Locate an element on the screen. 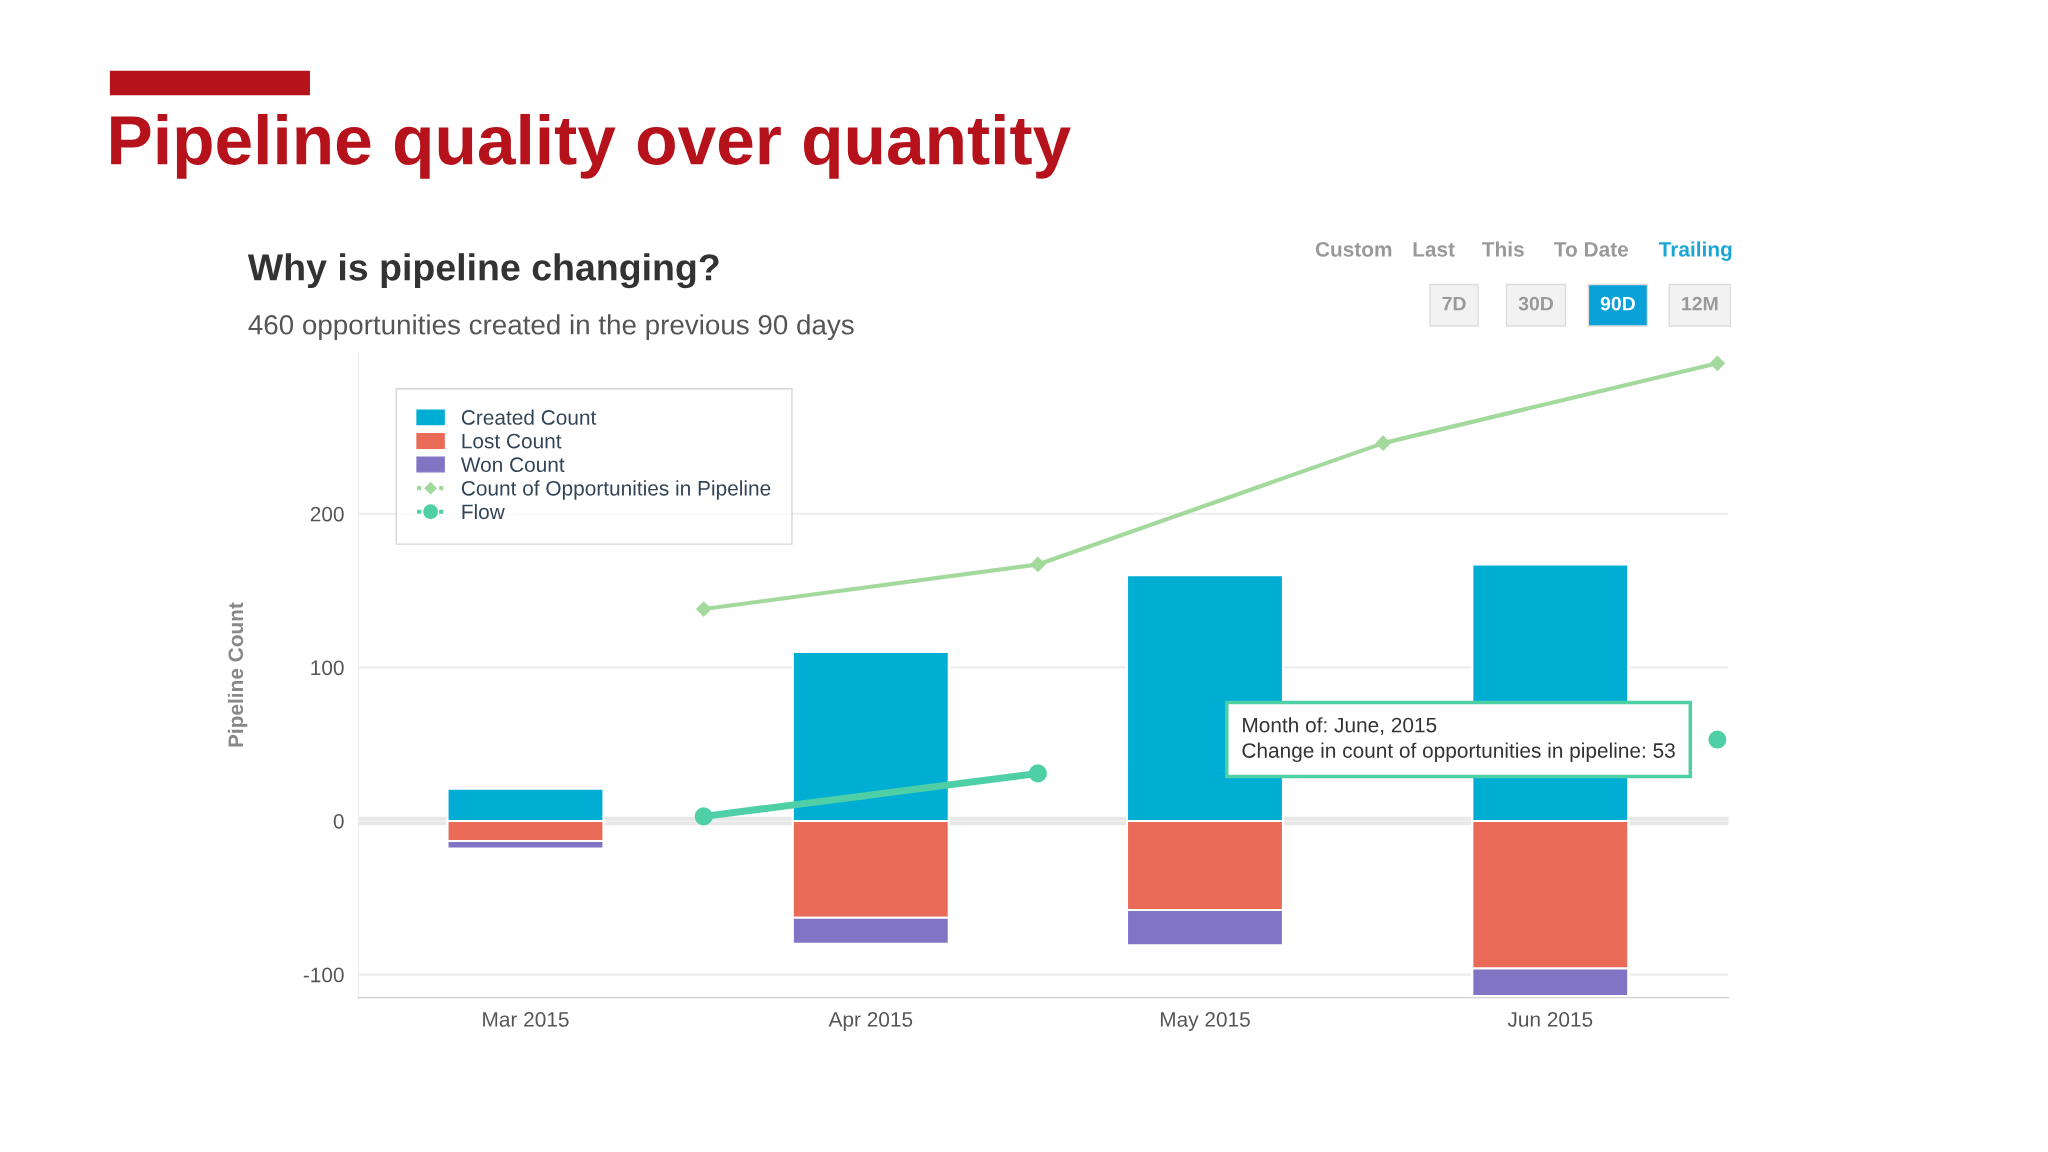 The image size is (2048, 1152). text: Last is located at coordinates (1434, 249).